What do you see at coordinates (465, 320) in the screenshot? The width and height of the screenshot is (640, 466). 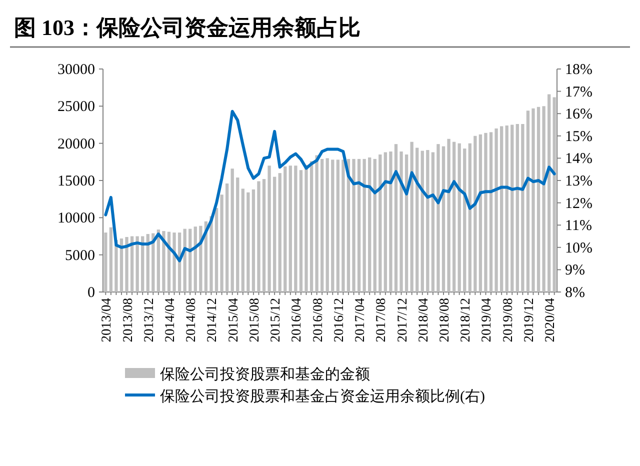 I see `x-tick-label: 2018/12` at bounding box center [465, 320].